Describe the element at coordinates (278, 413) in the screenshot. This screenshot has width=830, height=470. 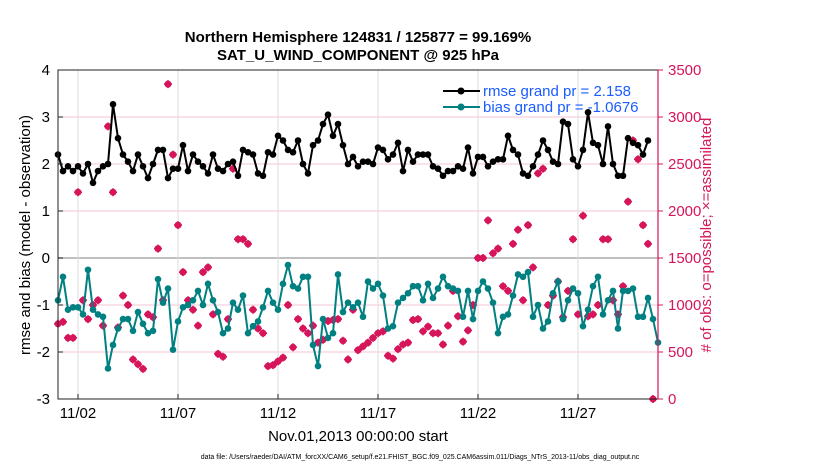
I see `x-tick-label: 11/12` at that location.